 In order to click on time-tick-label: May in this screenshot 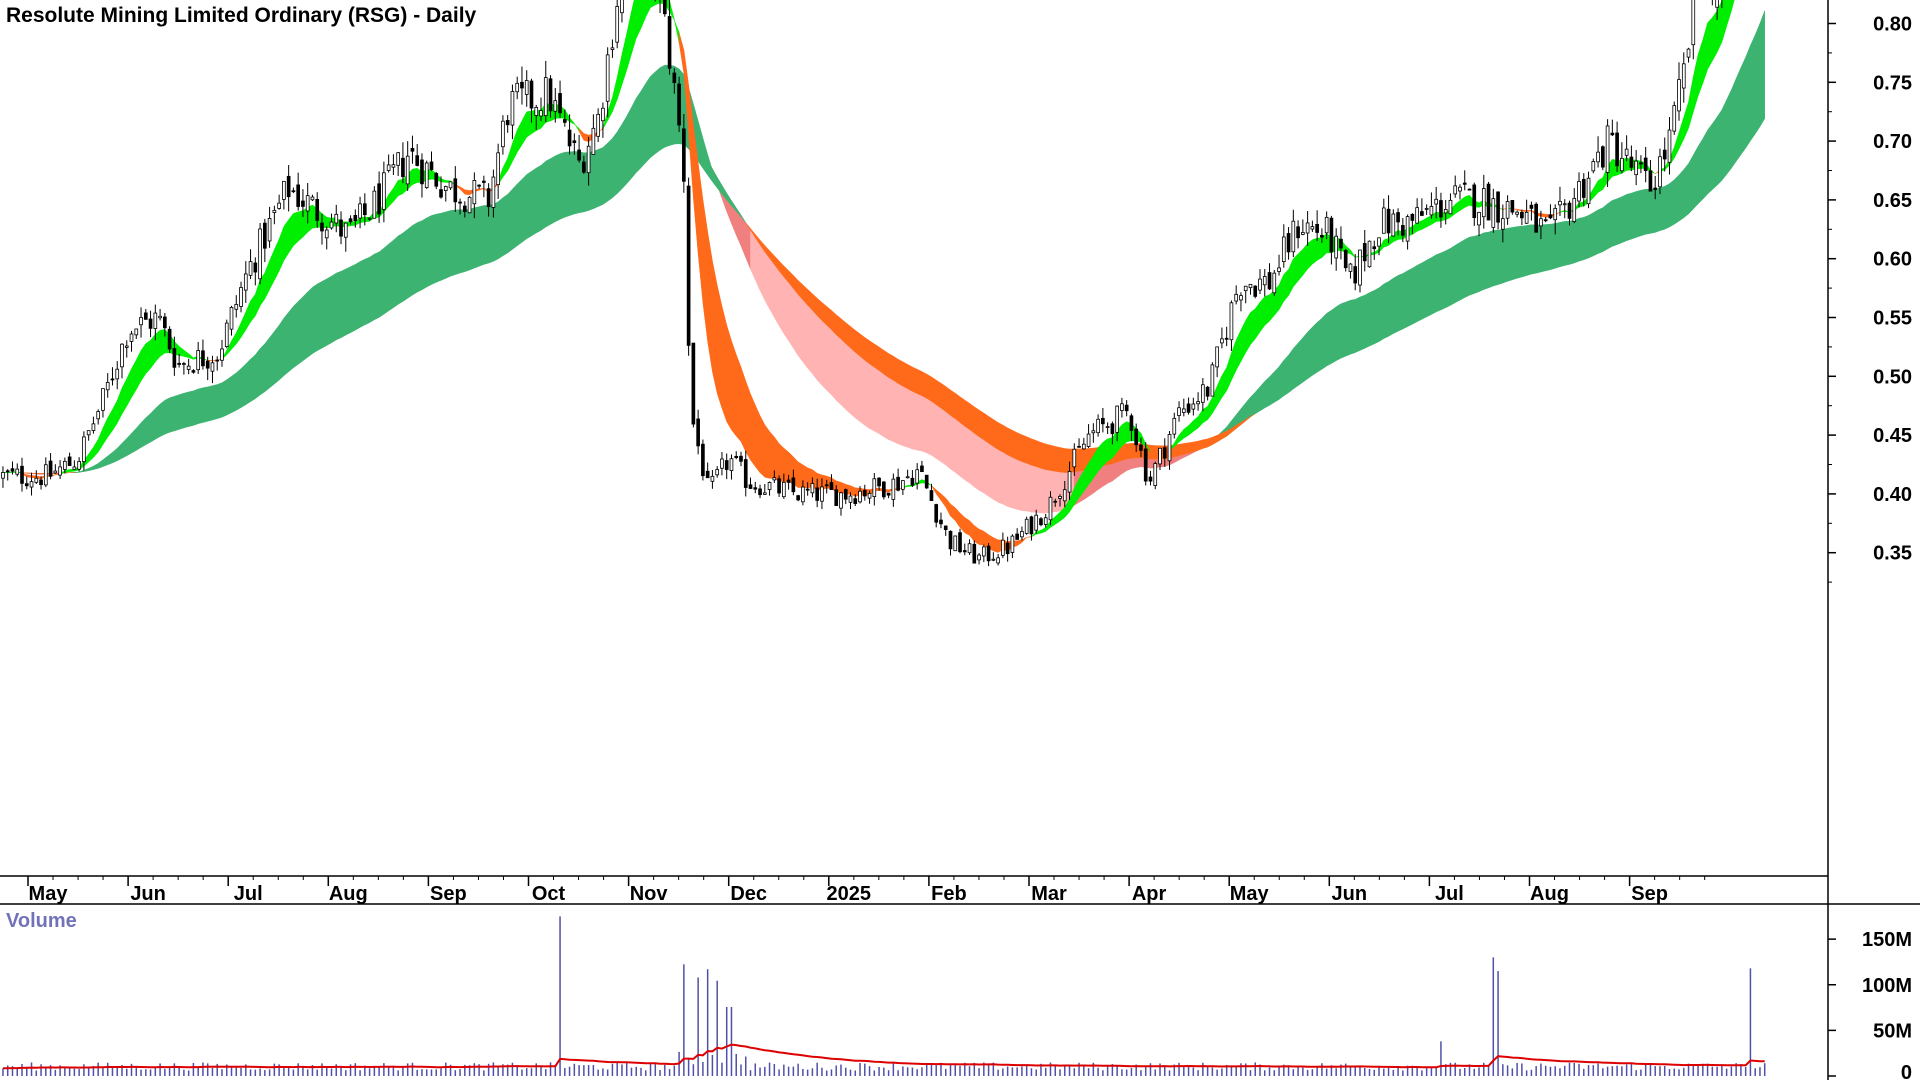, I will do `click(49, 894)`.